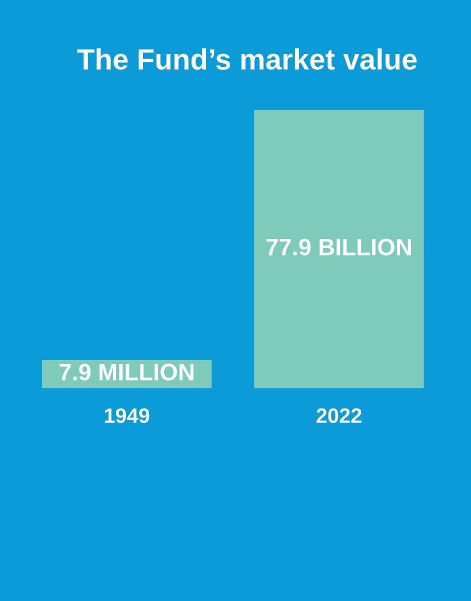 The height and width of the screenshot is (601, 471). Describe the element at coordinates (127, 372) in the screenshot. I see `data-label: 7.9 MILLION` at that location.